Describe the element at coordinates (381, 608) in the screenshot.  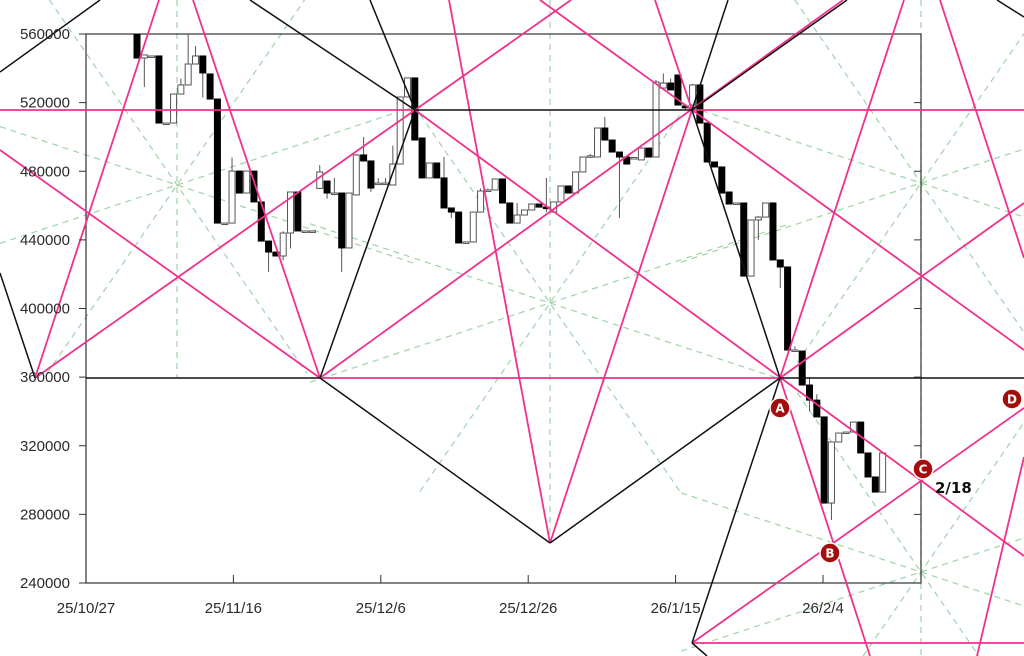
I see `x-tick-label: 25/12/6` at that location.